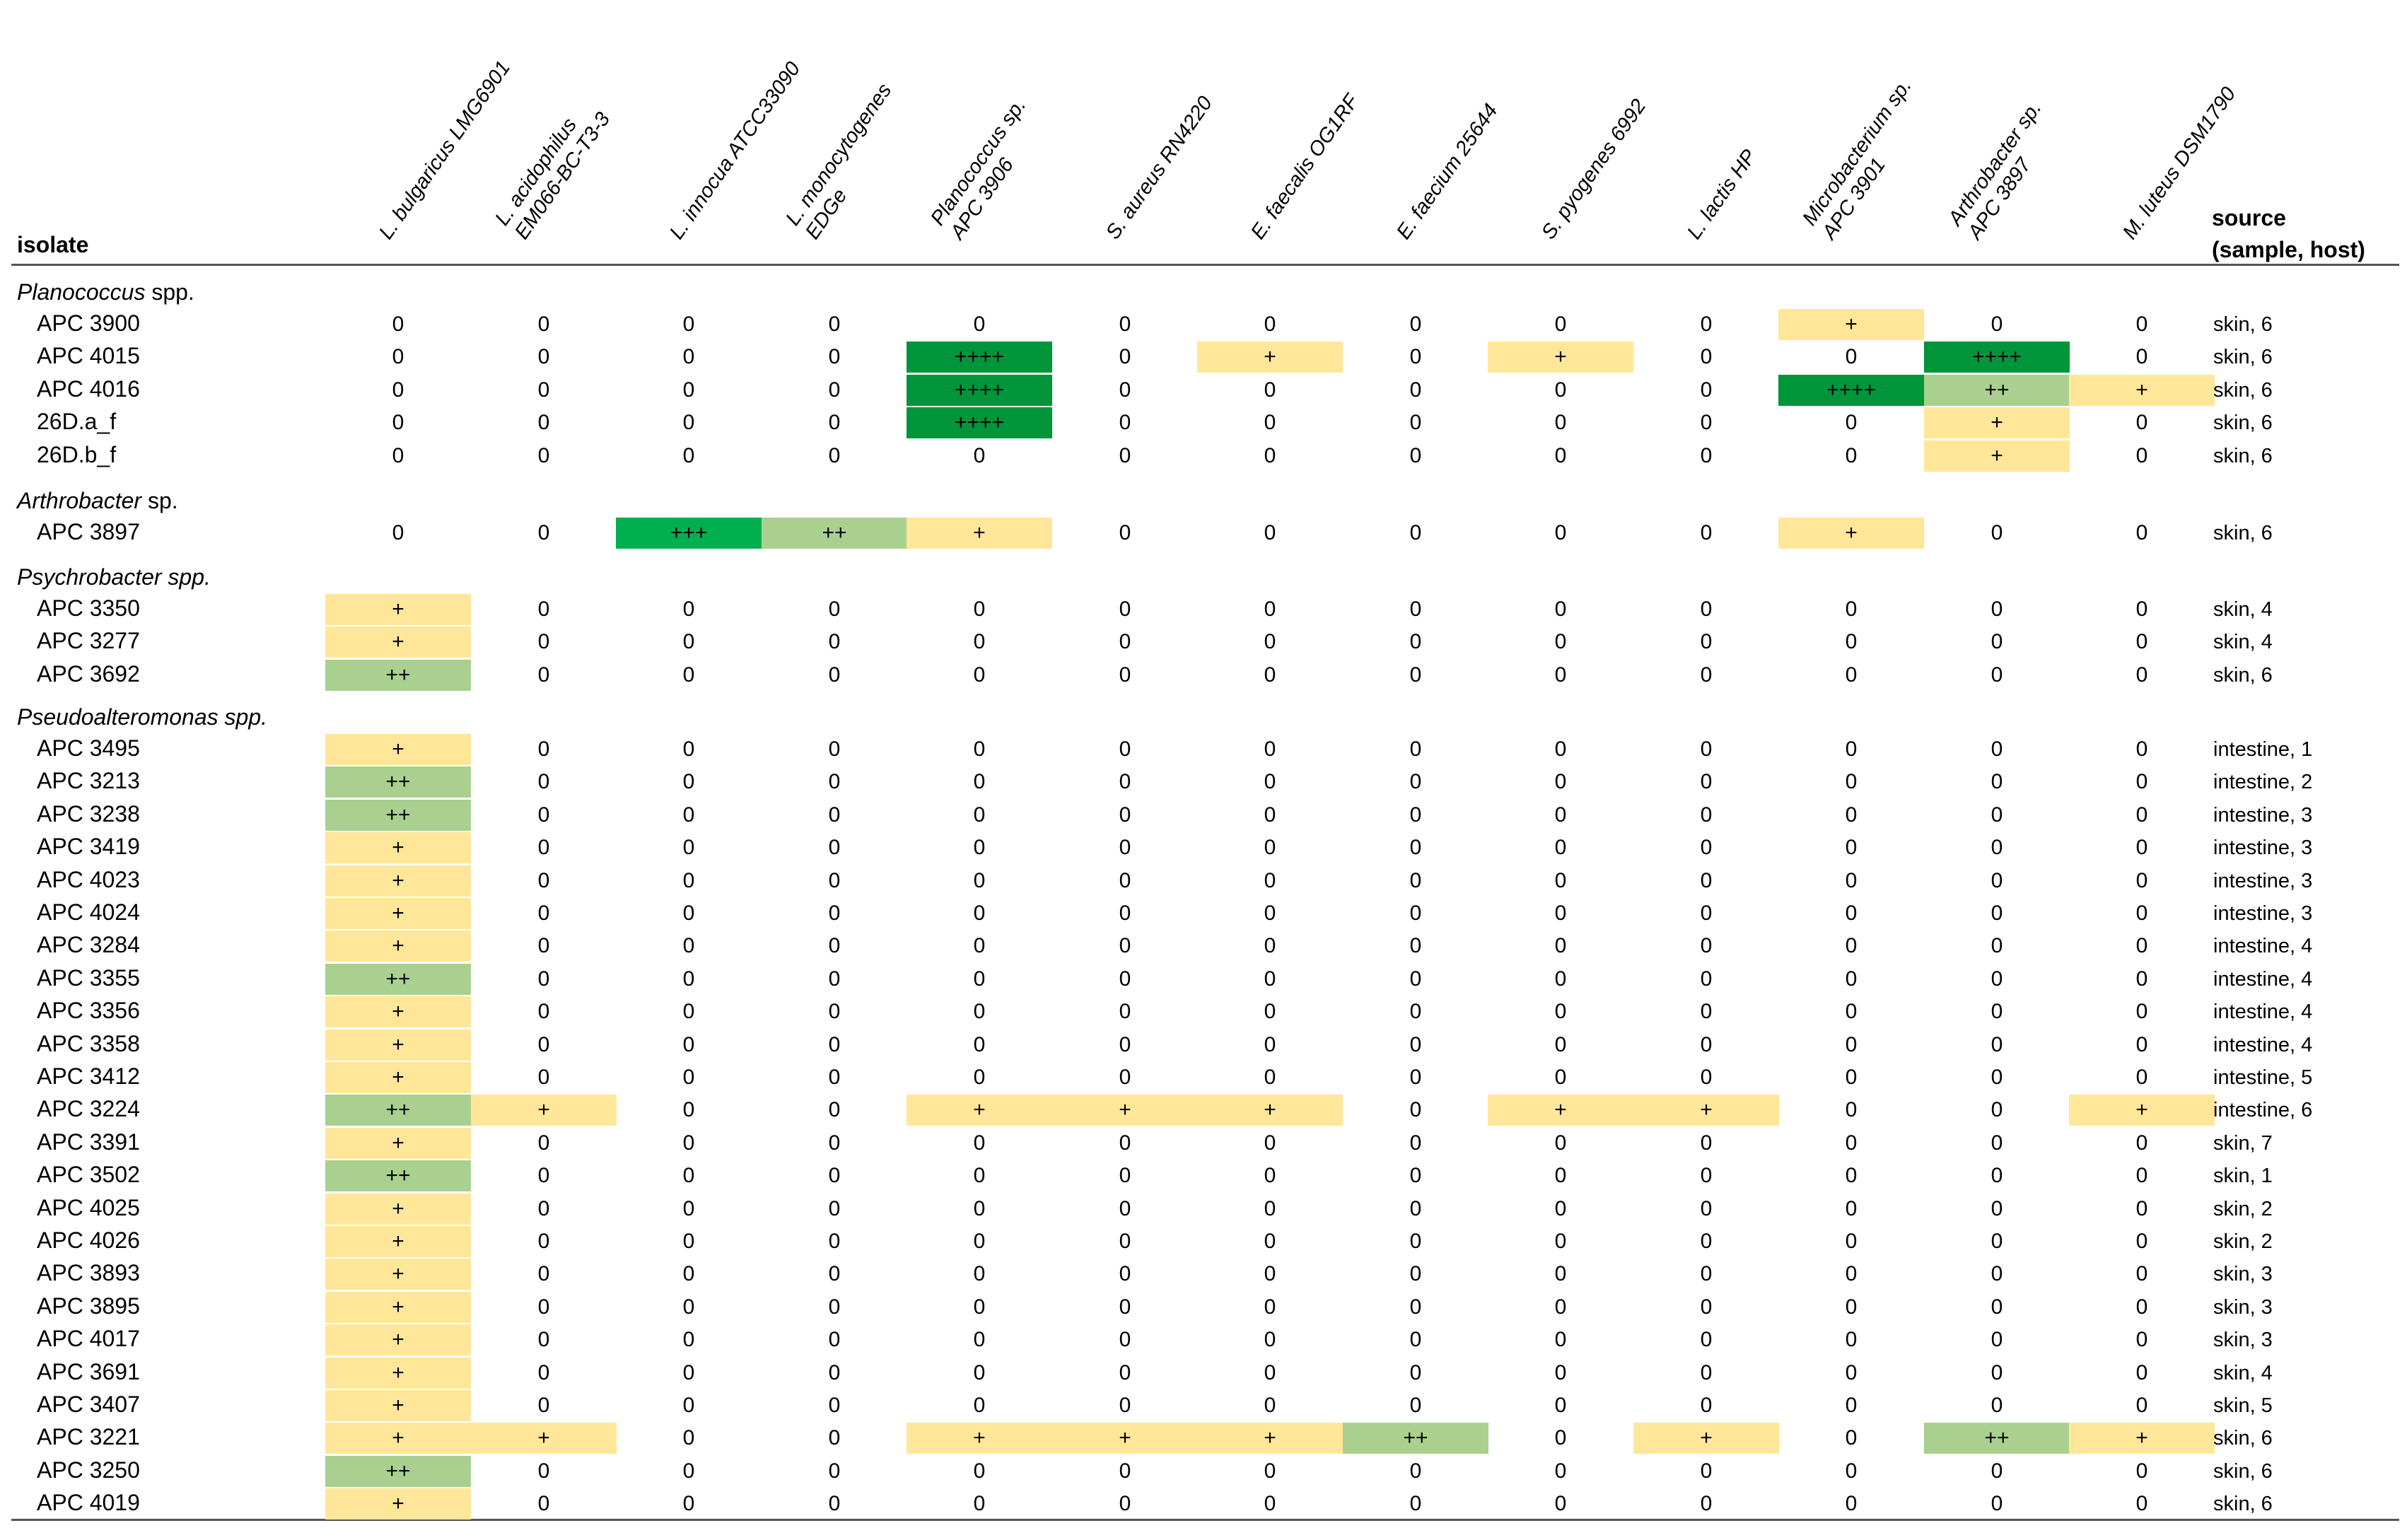  Describe the element at coordinates (2243, 1307) in the screenshot. I see `source-cell: skin, 3` at that location.